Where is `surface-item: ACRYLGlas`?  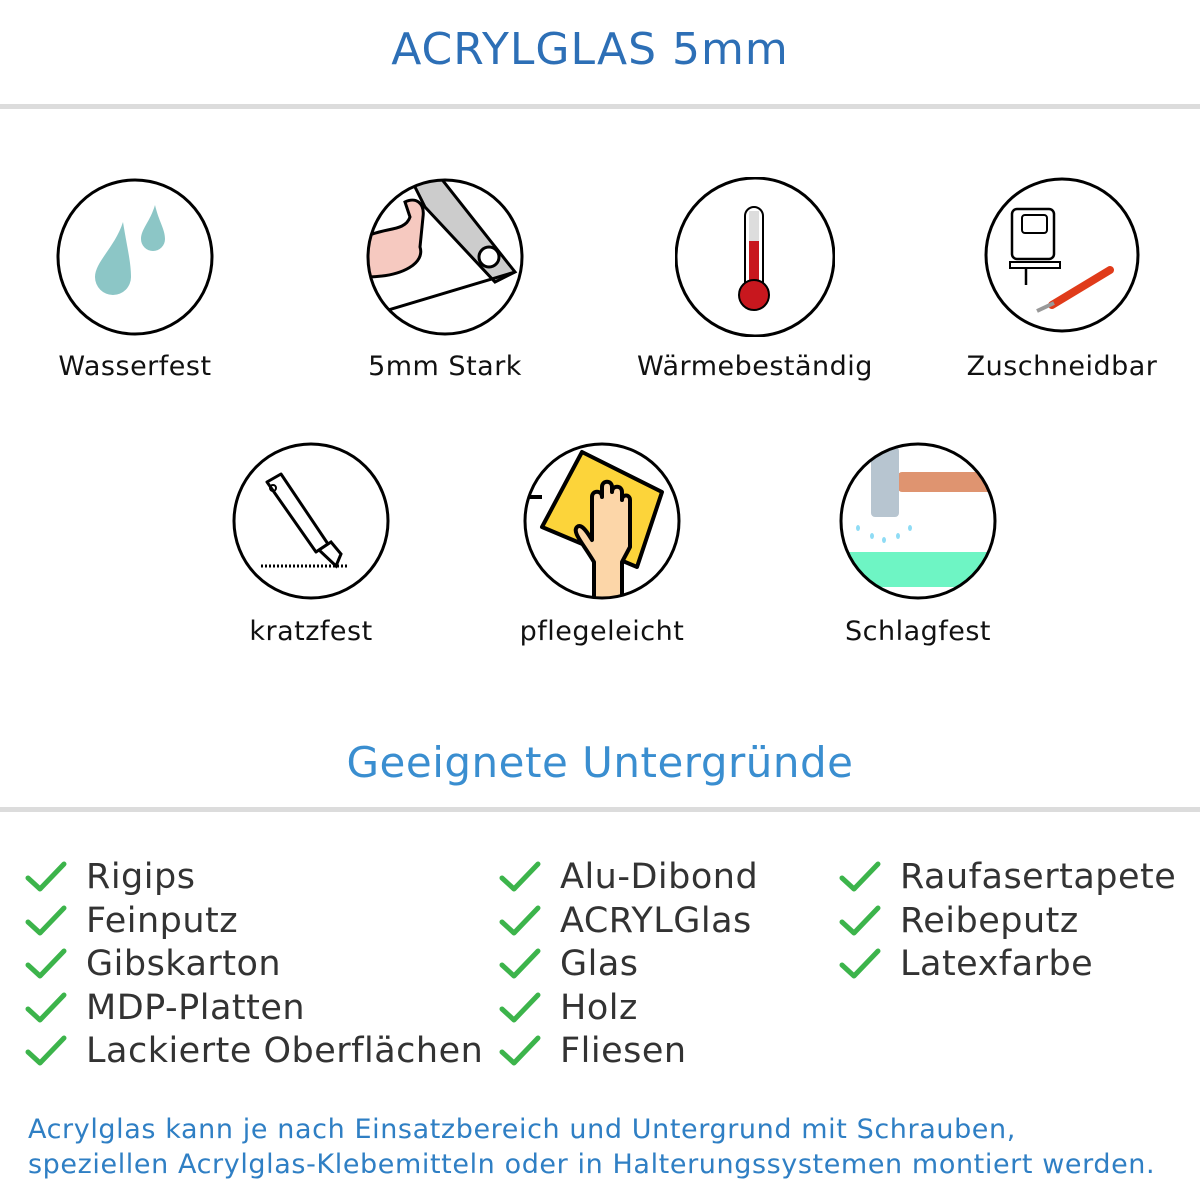
surface-item: ACRYLGlas is located at coordinates (625, 921).